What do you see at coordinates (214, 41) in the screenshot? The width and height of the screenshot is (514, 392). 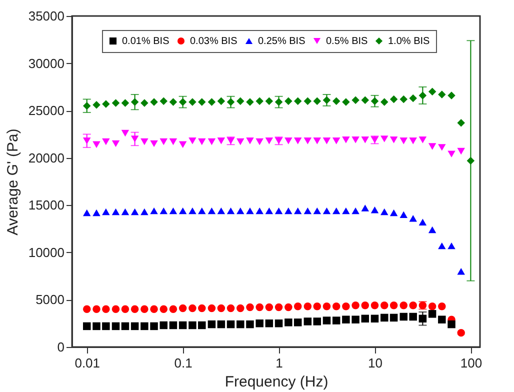 I see `legend-label: 0.03% BIS` at bounding box center [214, 41].